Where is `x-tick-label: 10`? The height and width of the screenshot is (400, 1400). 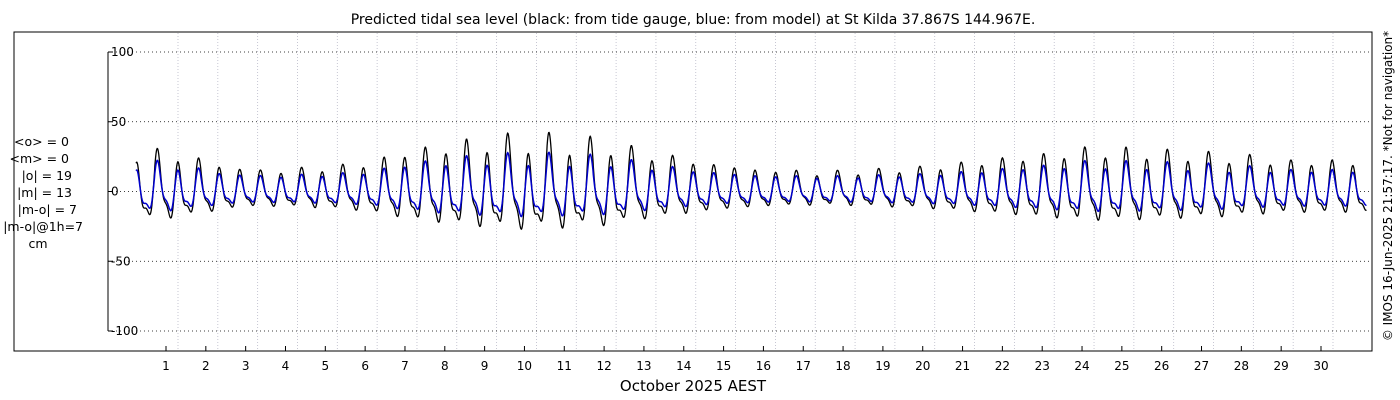 x-tick-label: 10 is located at coordinates (524, 366).